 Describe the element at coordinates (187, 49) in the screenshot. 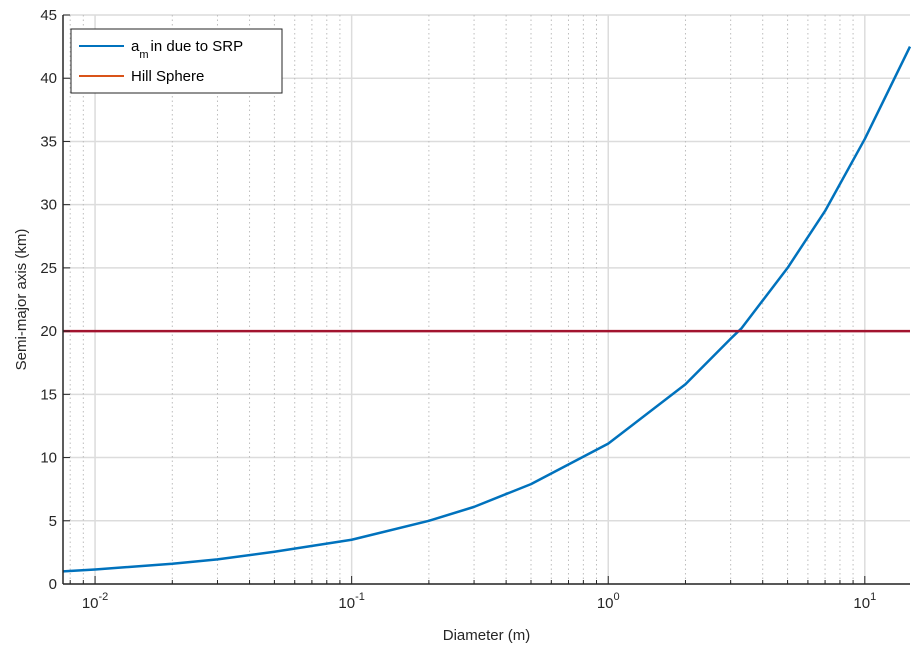

I see `legend-label-am-in-srp: am in due to SRP` at that location.